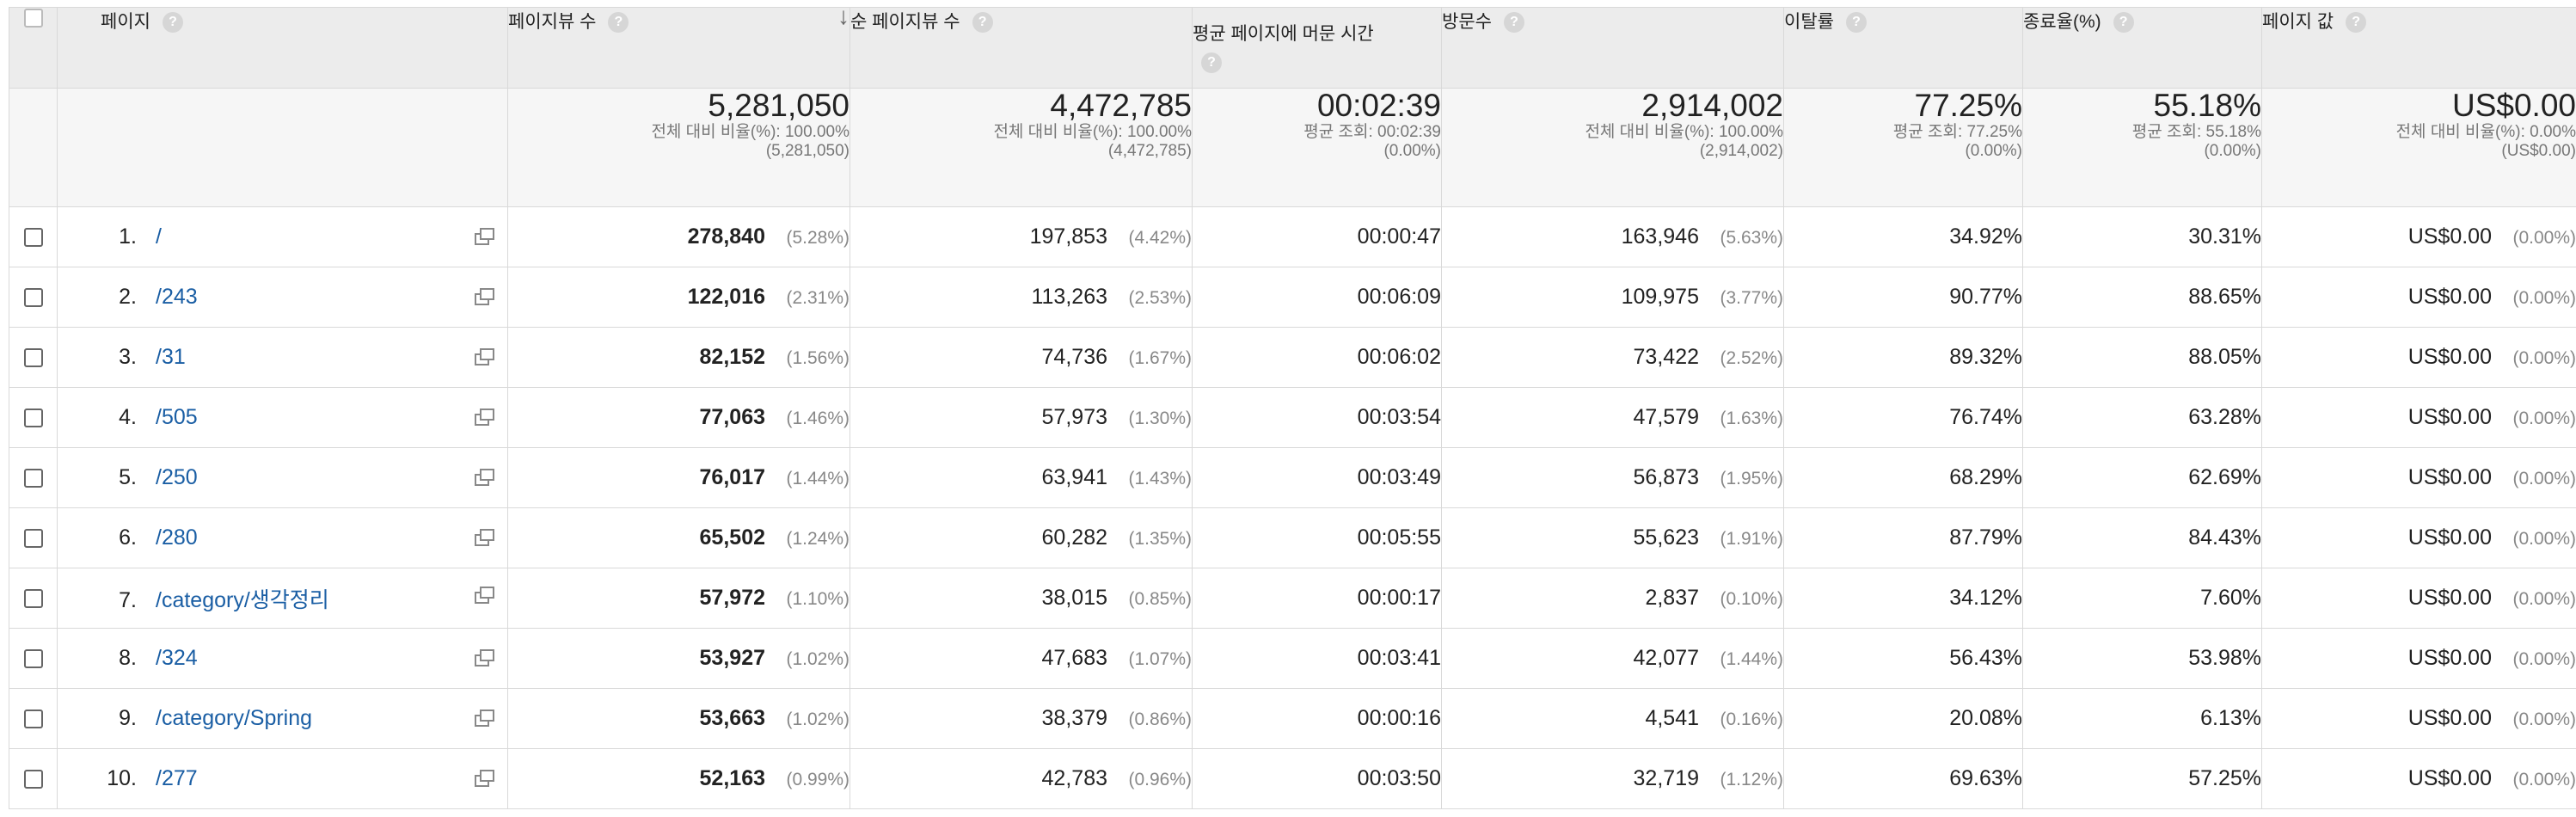  What do you see at coordinates (1660, 236) in the screenshot?
I see `entrances-value: 163,946` at bounding box center [1660, 236].